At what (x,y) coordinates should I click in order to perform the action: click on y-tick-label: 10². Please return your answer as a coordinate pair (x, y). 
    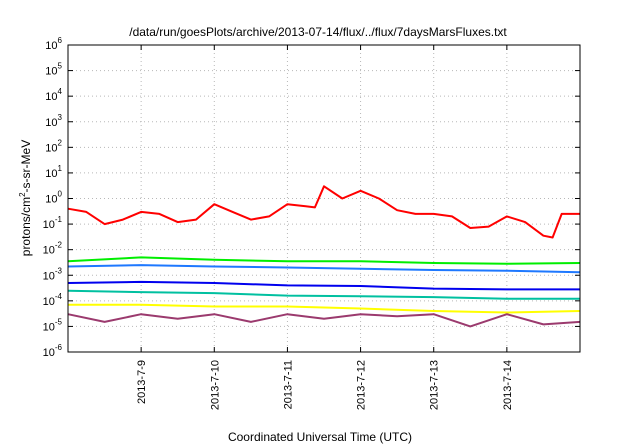
    Looking at the image, I should click on (53, 146).